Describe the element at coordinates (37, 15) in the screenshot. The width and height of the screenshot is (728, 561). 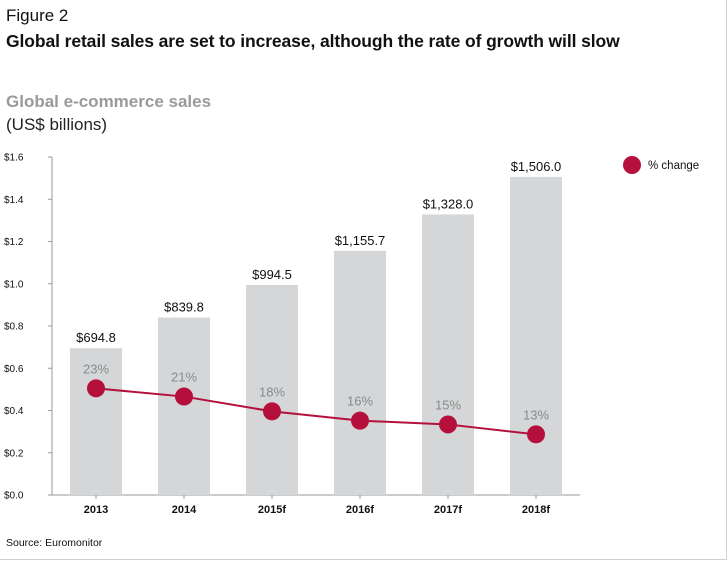
I see `figure-label: Figure 2` at that location.